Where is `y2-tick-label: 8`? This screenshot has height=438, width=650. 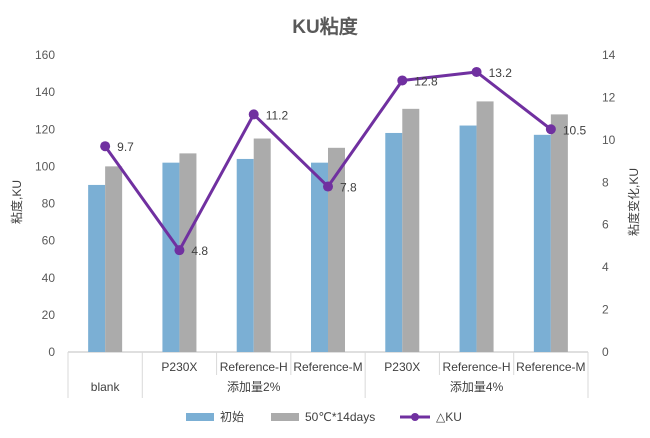 y2-tick-label: 8 is located at coordinates (605, 182).